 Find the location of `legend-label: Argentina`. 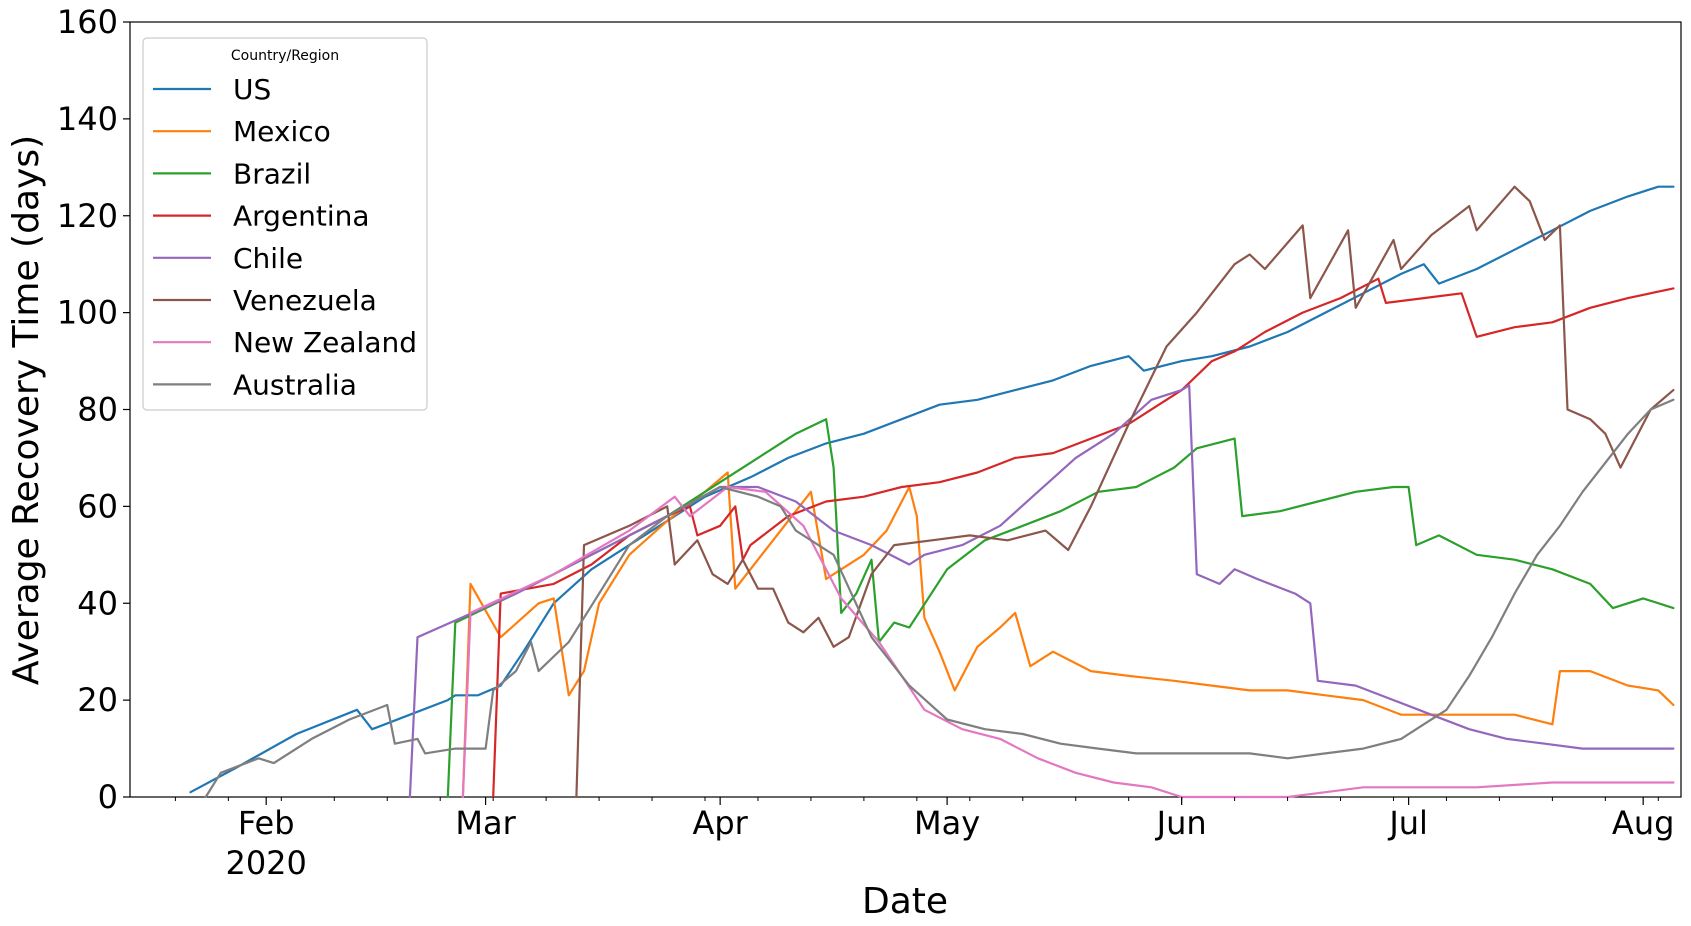

legend-label: Argentina is located at coordinates (301, 216).